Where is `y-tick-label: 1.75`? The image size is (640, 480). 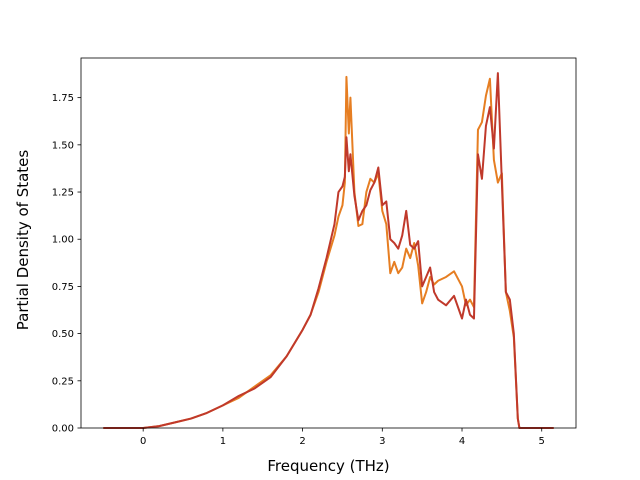 y-tick-label: 1.75 is located at coordinates (63, 98).